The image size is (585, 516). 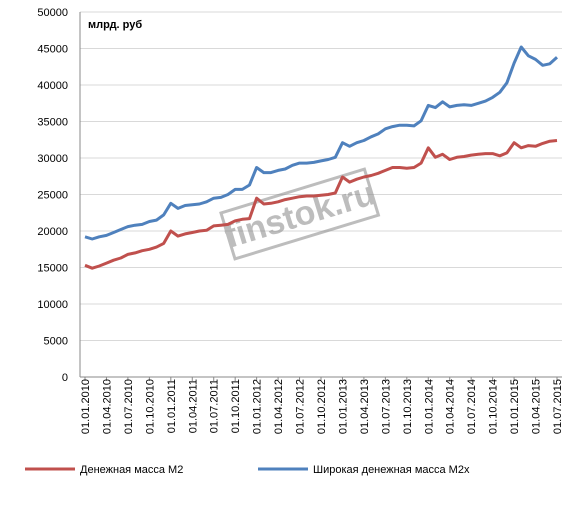 I want to click on x-tick-label: 01.07.2011, so click(x=215, y=406).